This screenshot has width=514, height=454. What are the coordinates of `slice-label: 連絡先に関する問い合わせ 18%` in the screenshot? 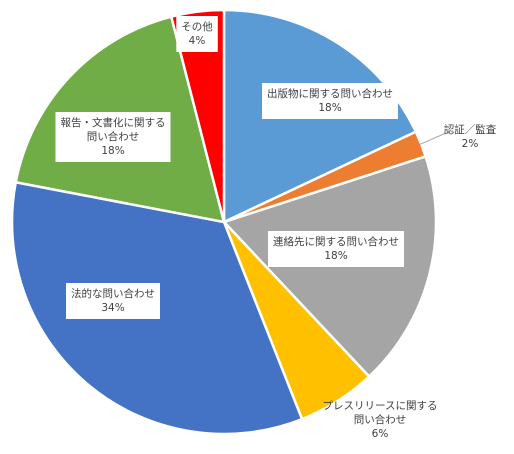 It's located at (336, 249).